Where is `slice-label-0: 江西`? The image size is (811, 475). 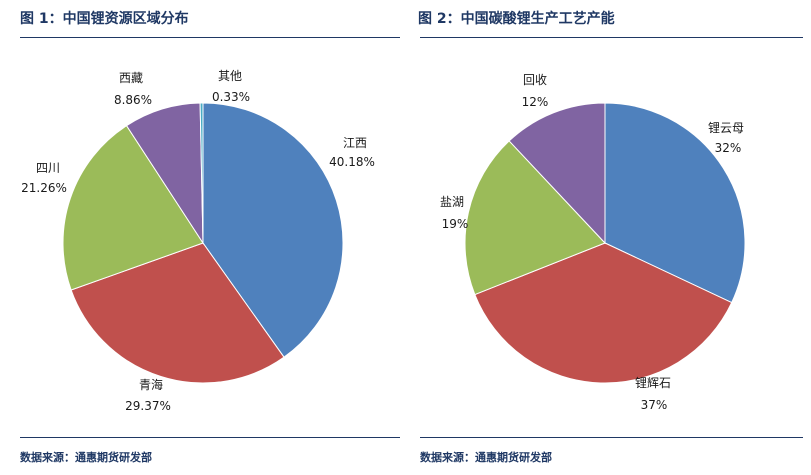
slice-label-0: 江西 is located at coordinates (355, 143).